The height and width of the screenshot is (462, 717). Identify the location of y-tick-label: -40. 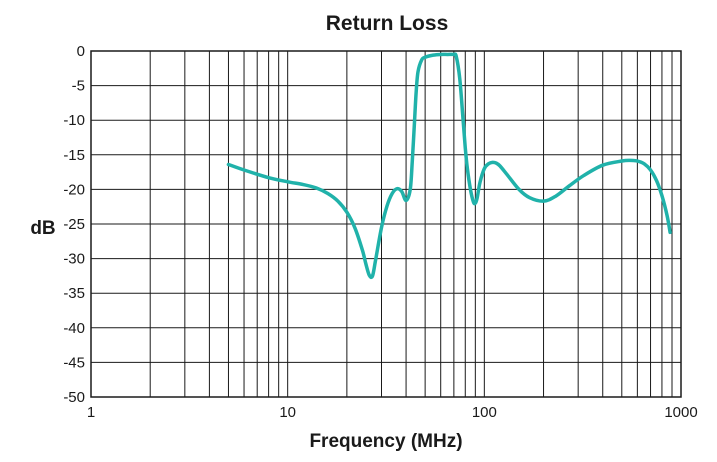
(74, 328).